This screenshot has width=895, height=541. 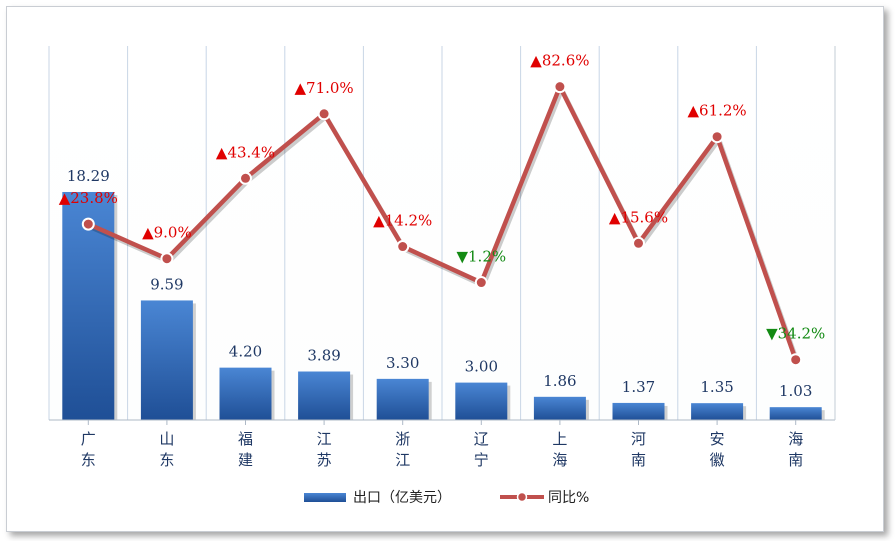 What do you see at coordinates (717, 111) in the screenshot?
I see `line-value-label: ▲61.2%` at bounding box center [717, 111].